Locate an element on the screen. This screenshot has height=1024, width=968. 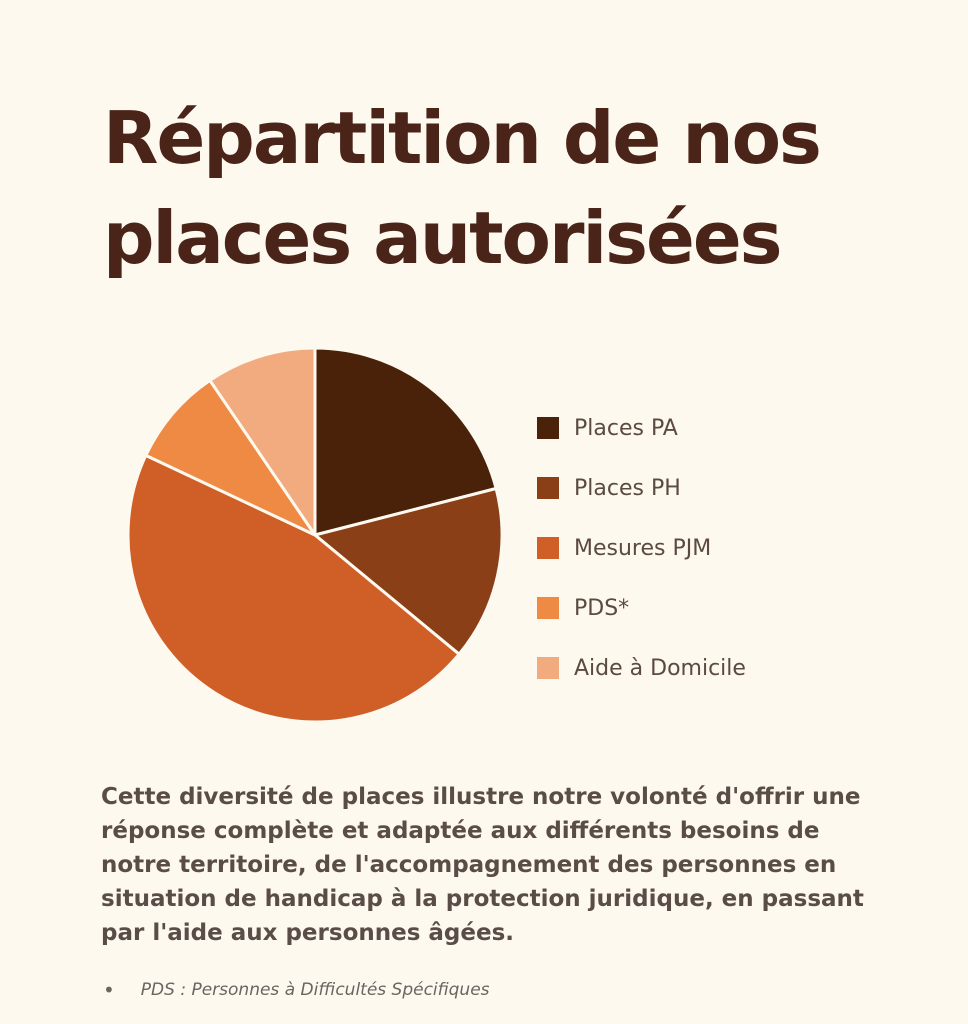
pie-chart is located at coordinates (315, 535).